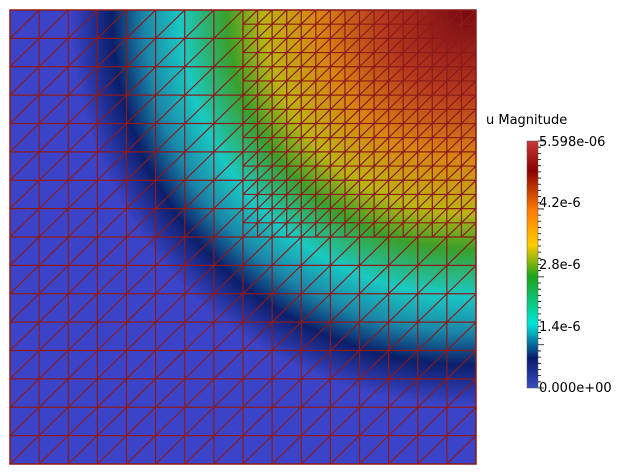 Image resolution: width=635 pixels, height=474 pixels. Describe the element at coordinates (572, 142) in the screenshot. I see `legend-max-label: 5.598e-06` at that location.